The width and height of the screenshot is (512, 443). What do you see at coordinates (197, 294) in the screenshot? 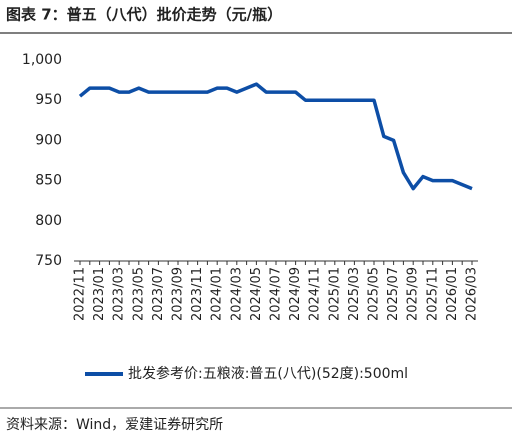
I see `x-tick-label: 2023/11` at bounding box center [197, 294].